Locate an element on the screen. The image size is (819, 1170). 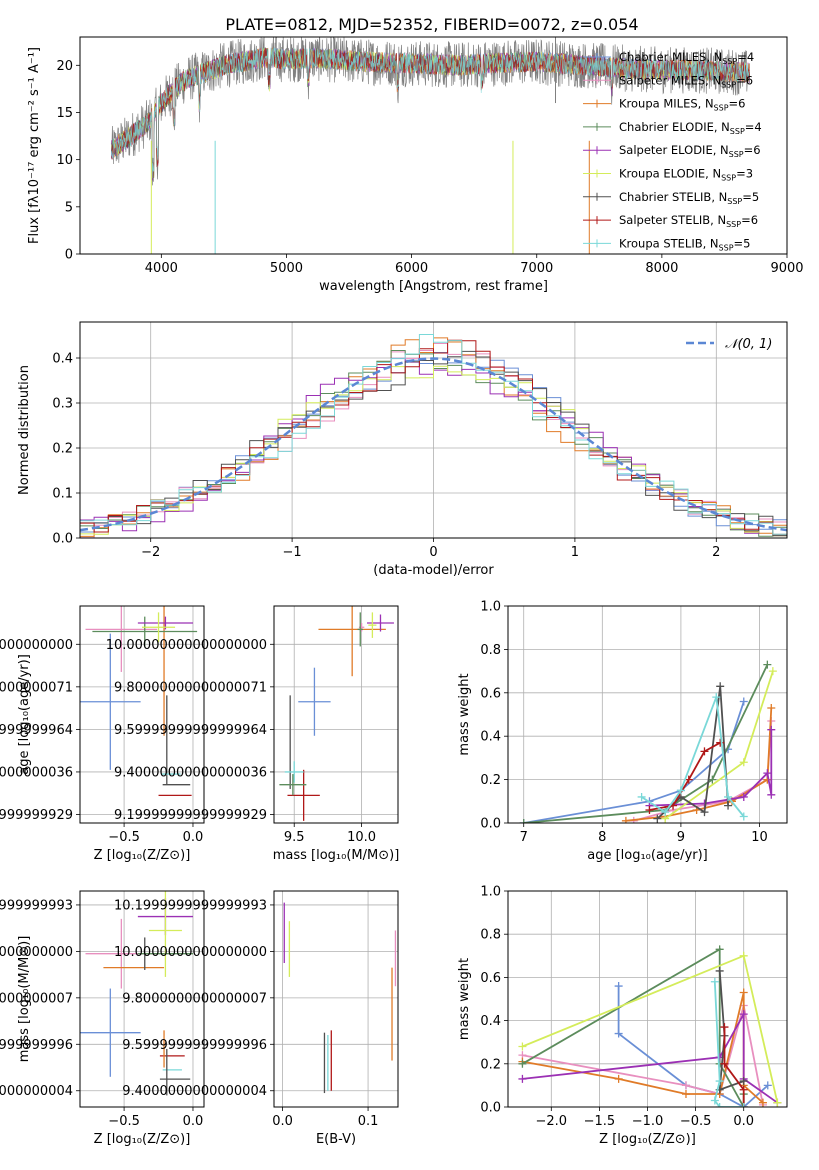
x-tick-label: 7000 is located at coordinates (536, 268).